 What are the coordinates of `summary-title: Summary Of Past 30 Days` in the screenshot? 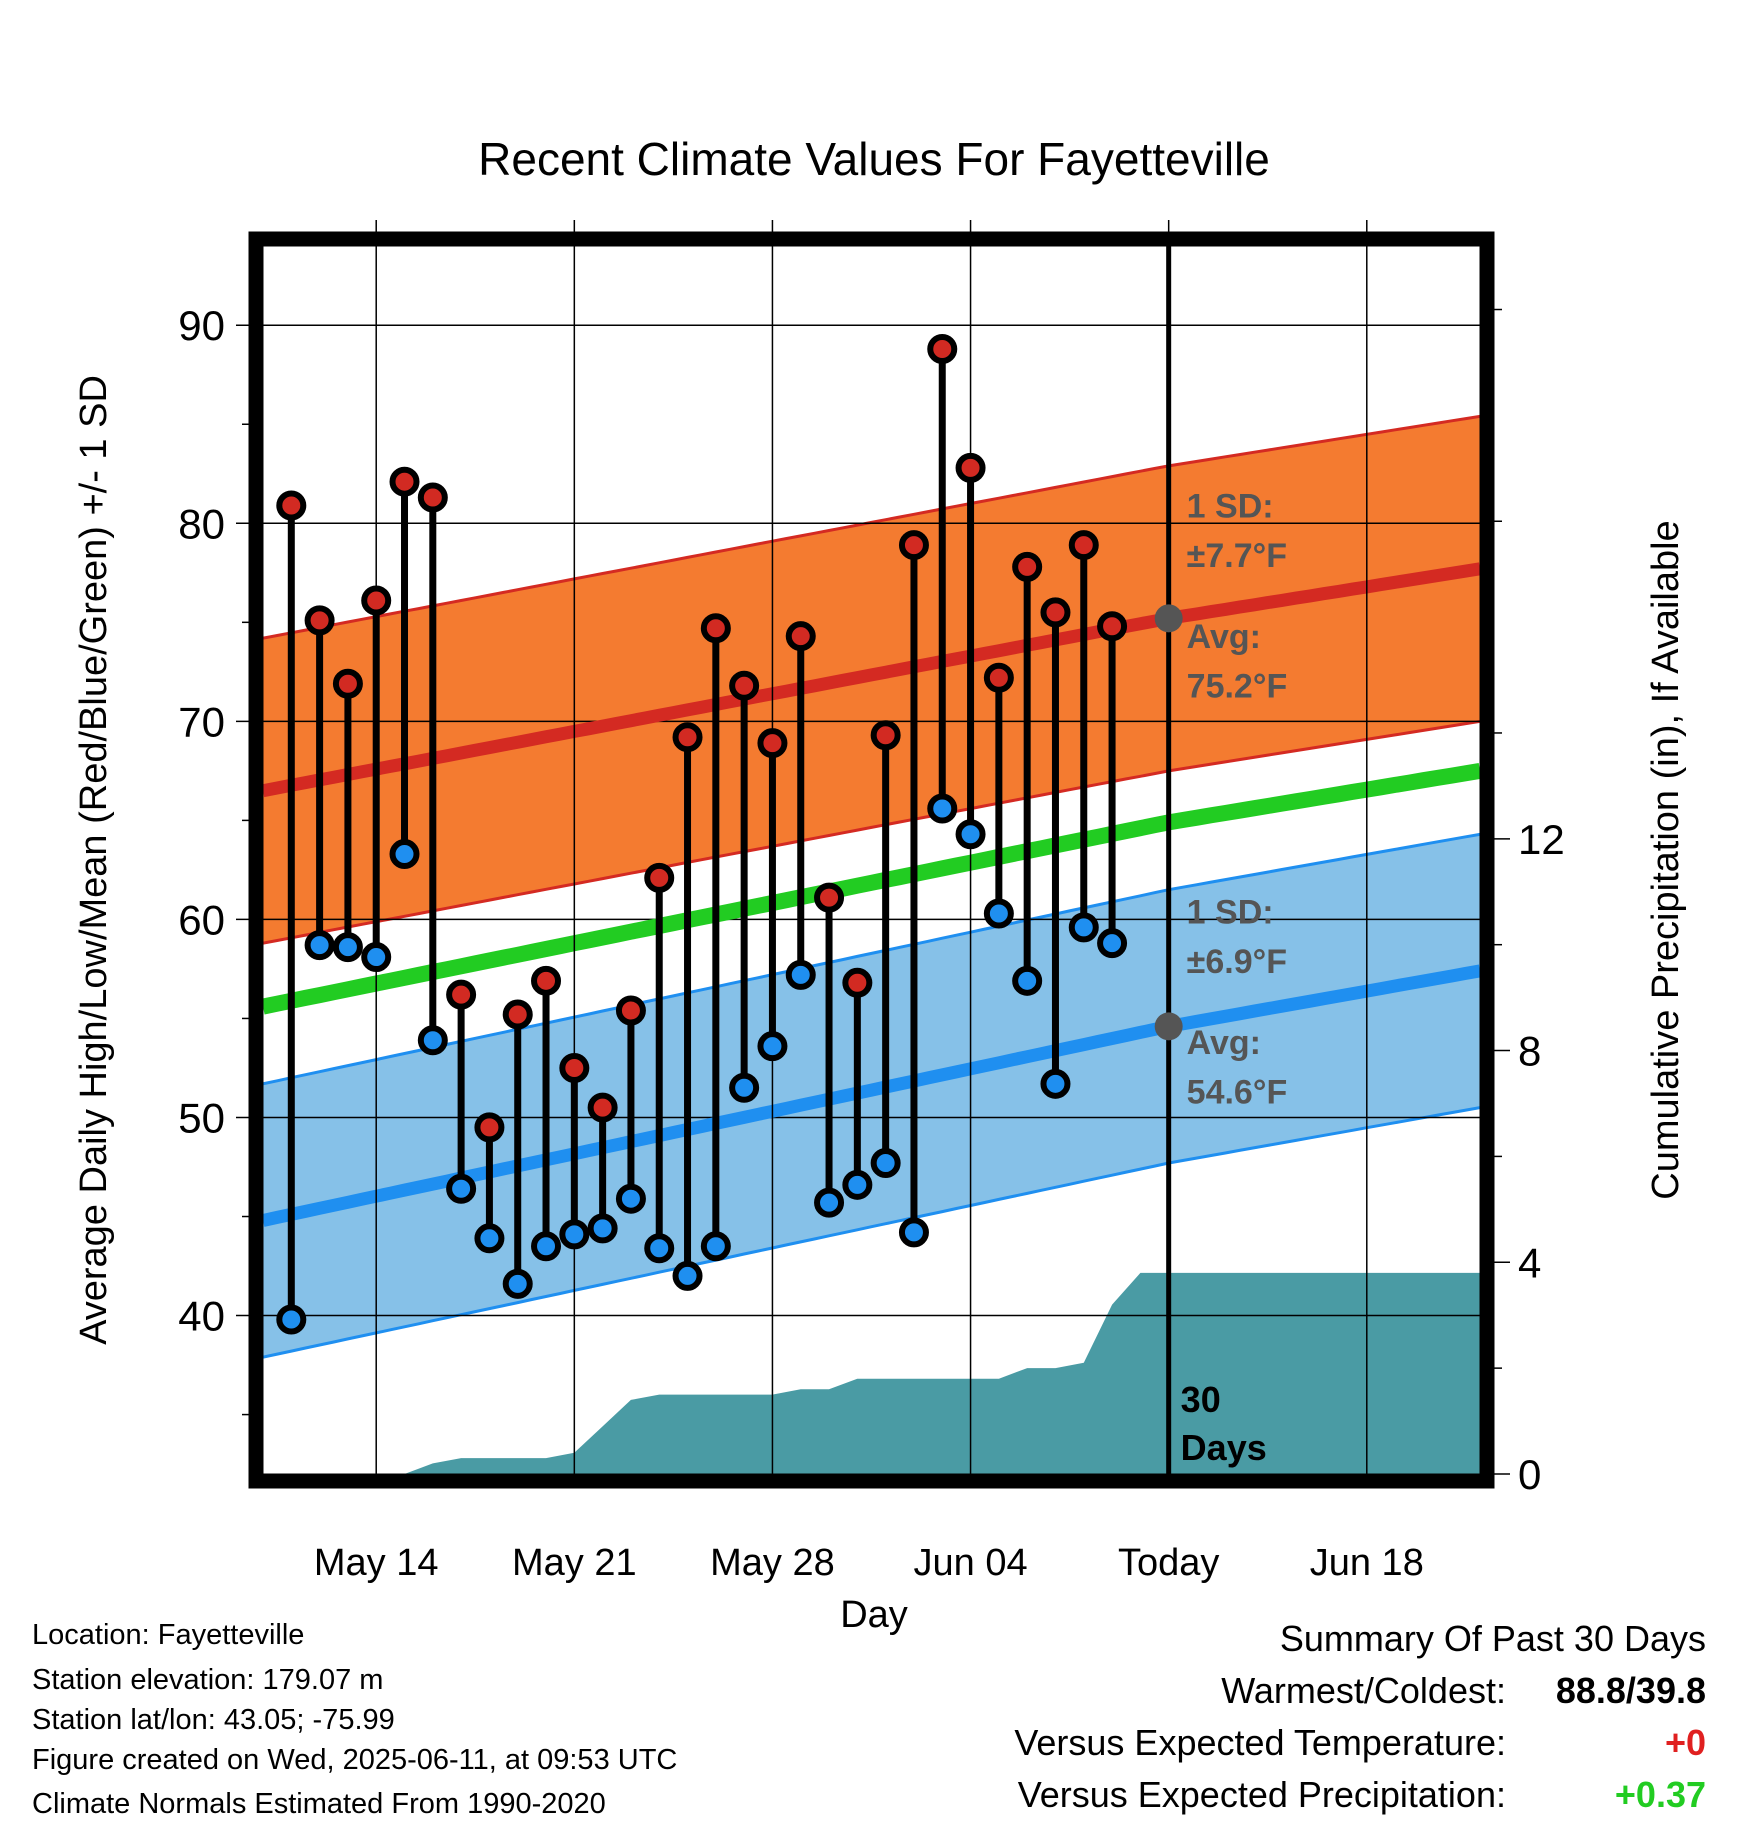 It's located at (1493, 1639).